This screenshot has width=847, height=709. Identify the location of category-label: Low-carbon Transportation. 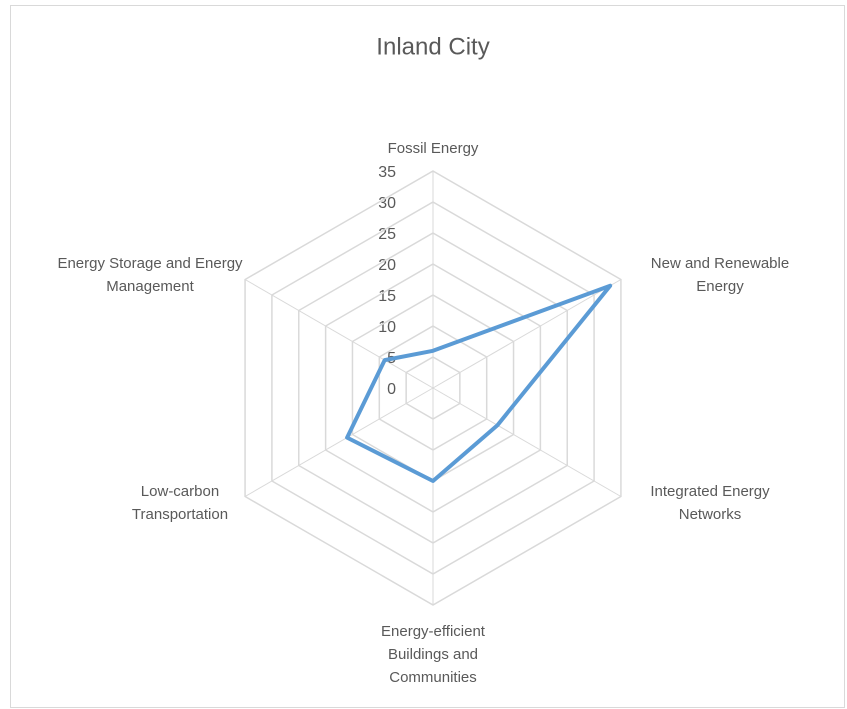
(180, 503).